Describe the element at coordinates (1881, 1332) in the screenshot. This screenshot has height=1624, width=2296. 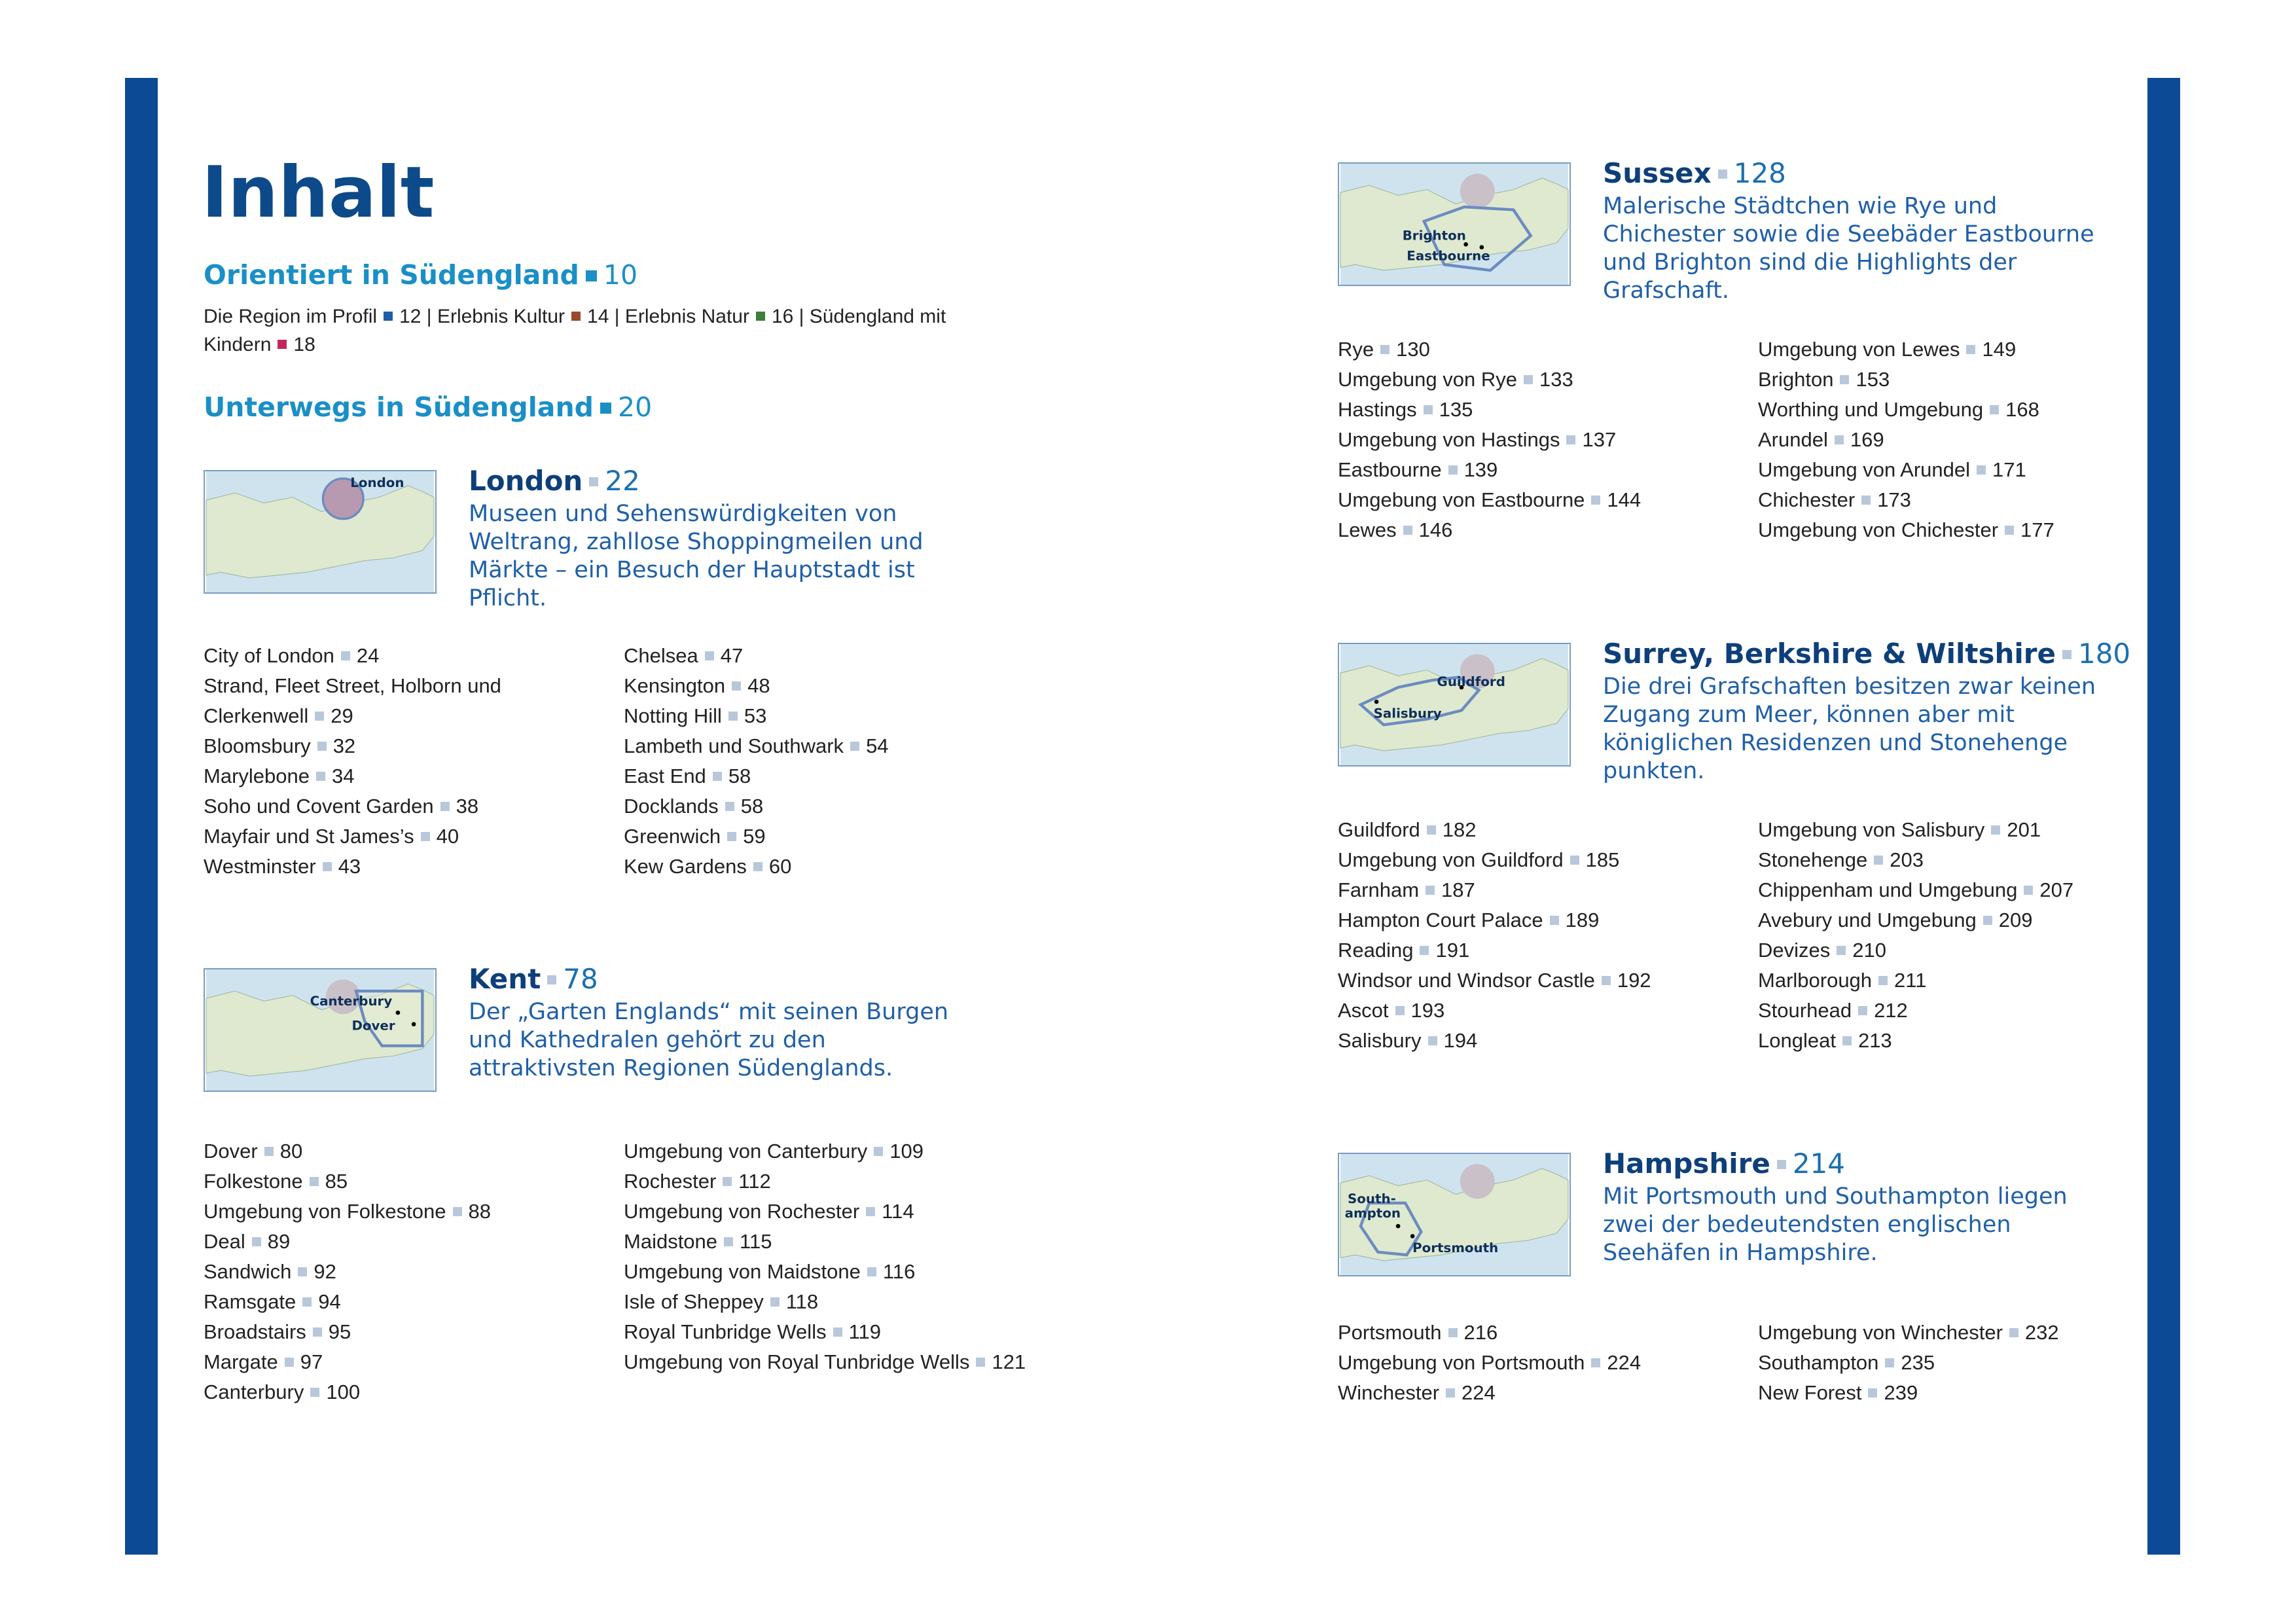
I see `entry-name: Umgebung von Winchester` at that location.